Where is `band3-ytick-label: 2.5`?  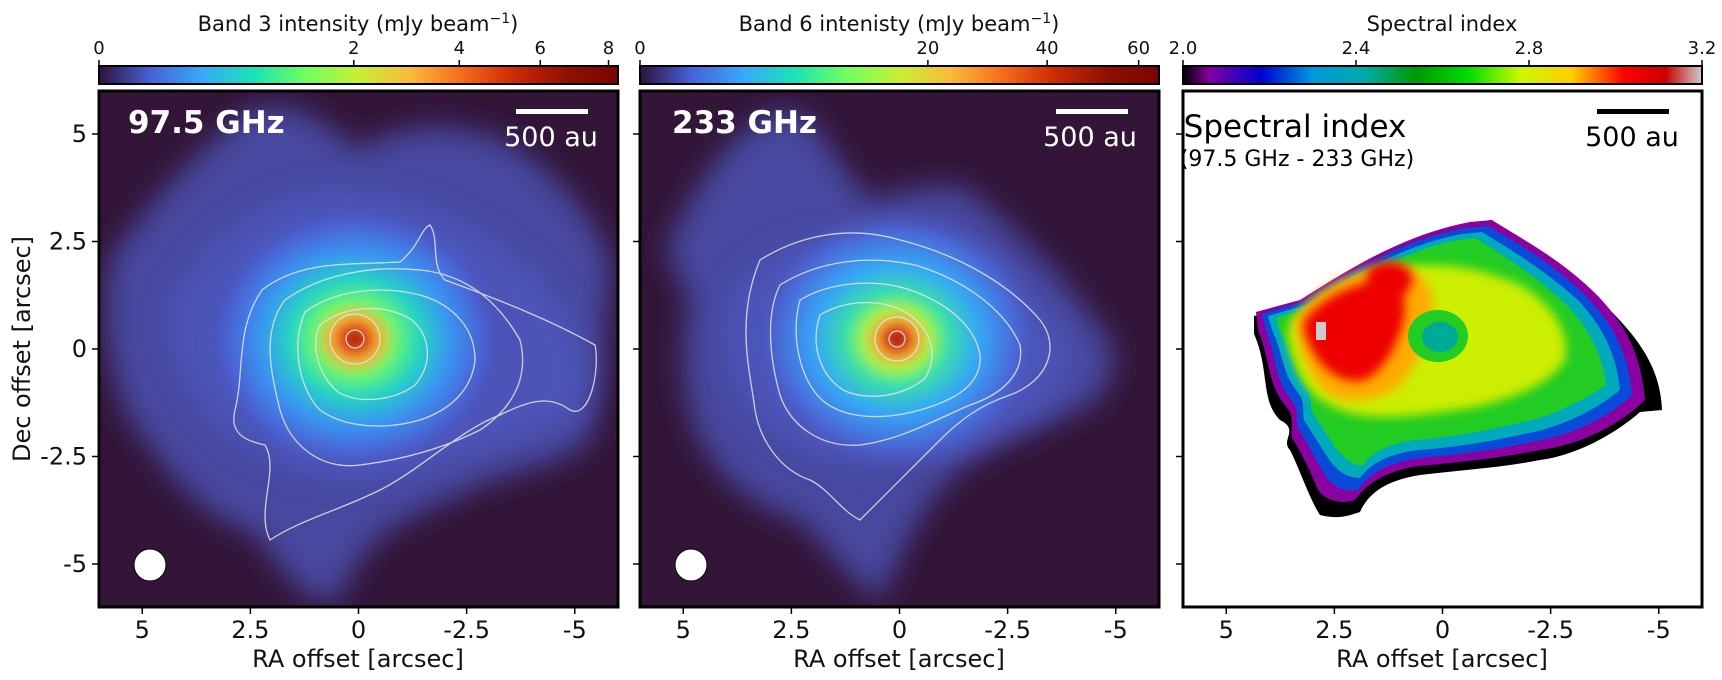
band3-ytick-label: 2.5 is located at coordinates (68, 242).